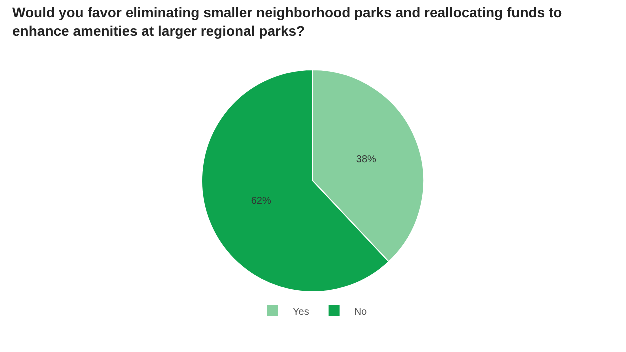 Image resolution: width=626 pixels, height=352 pixels. What do you see at coordinates (261, 201) in the screenshot?
I see `data-label: 62%` at bounding box center [261, 201].